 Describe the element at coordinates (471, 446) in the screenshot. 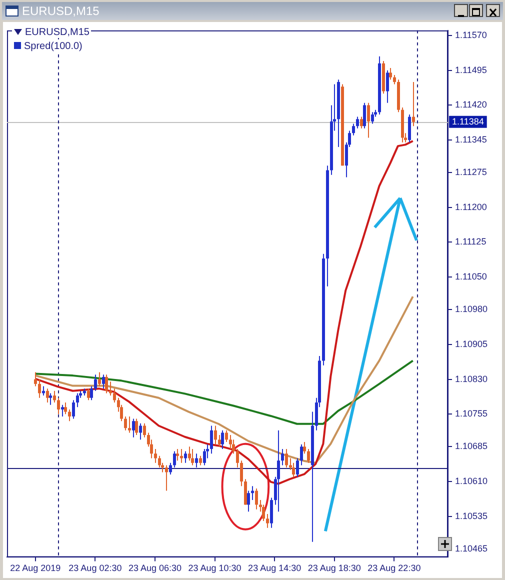

I see `y-tick-label: 1.10685` at that location.